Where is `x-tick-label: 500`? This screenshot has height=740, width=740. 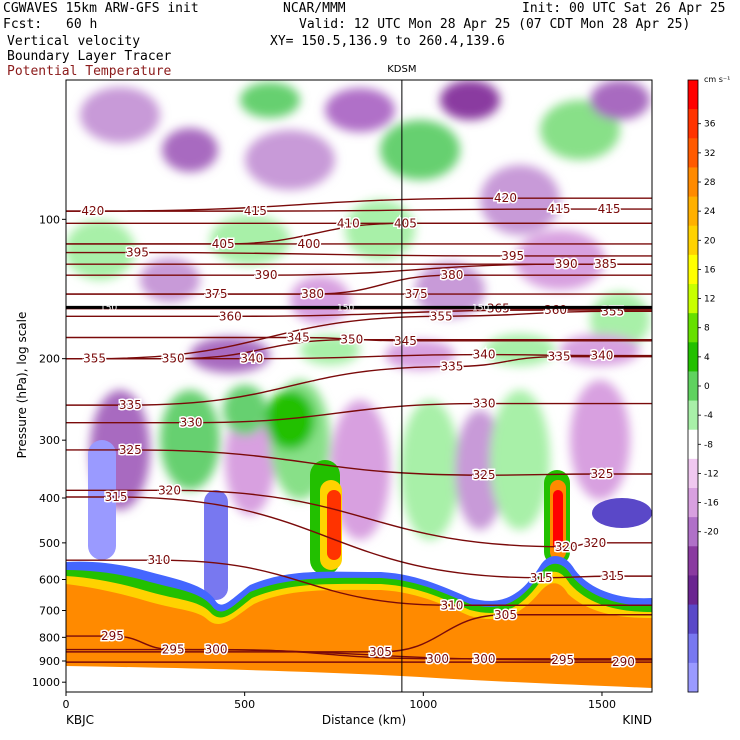
x-tick-label: 500 is located at coordinates (244, 704).